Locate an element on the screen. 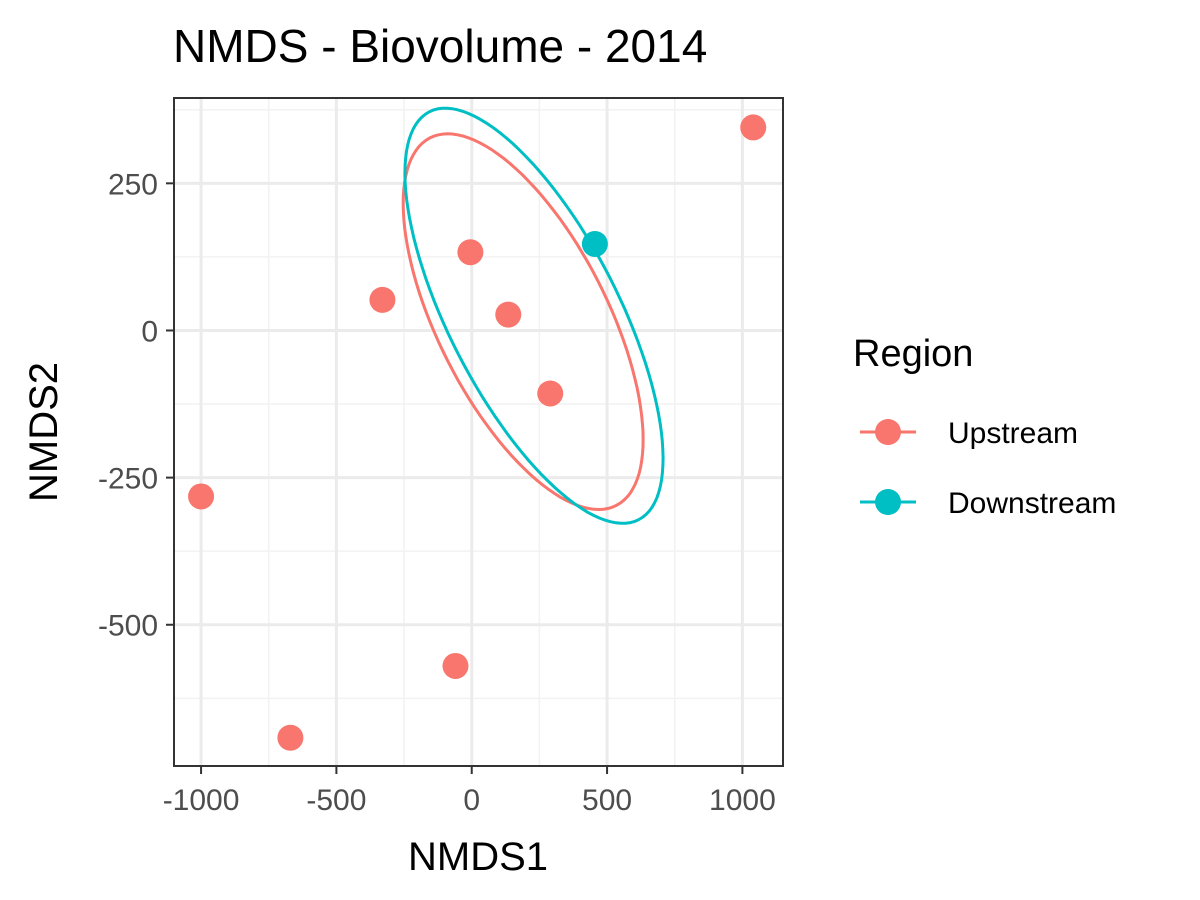 Image resolution: width=1200 pixels, height=900 pixels. x-axis: -1000 -500 0 500 1000 is located at coordinates (469, 791).